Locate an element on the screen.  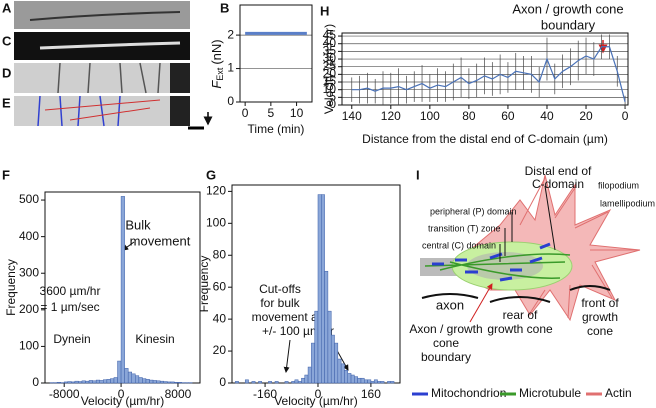
legend-label: Mitochondrion is located at coordinates (468, 393).